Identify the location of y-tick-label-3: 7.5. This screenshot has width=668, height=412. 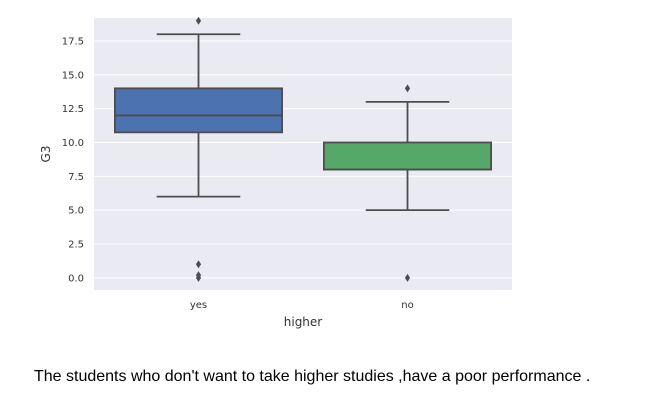
(76, 177).